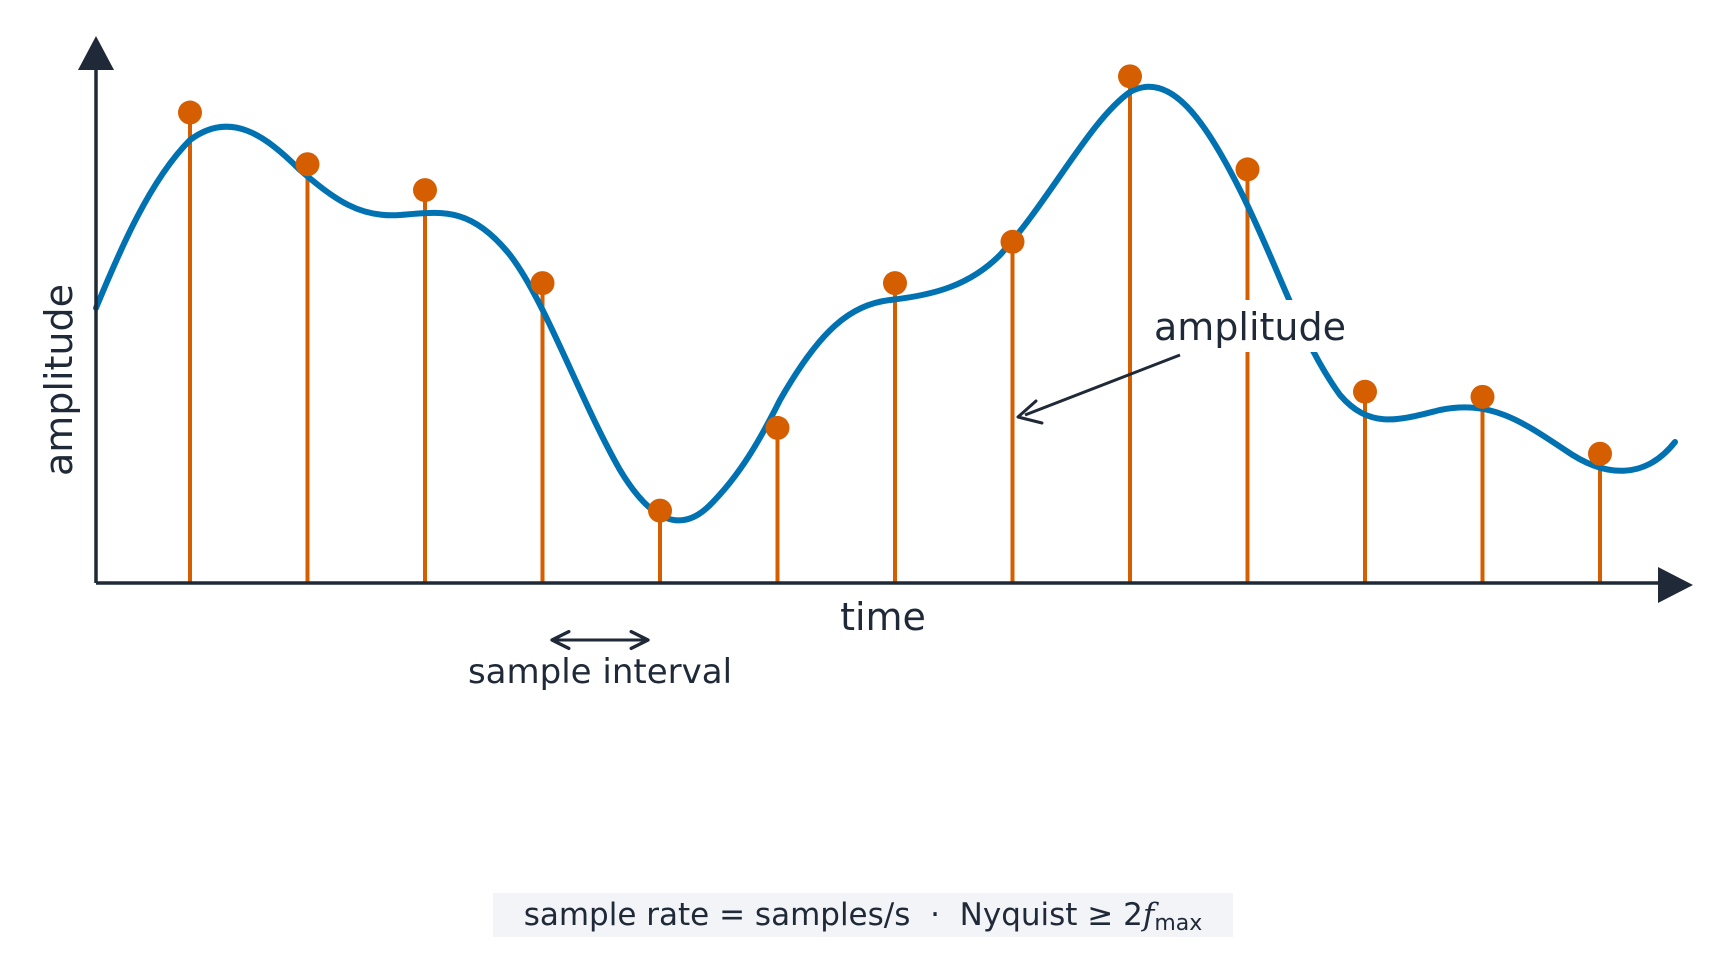  Describe the element at coordinates (1018, 915) in the screenshot. I see `formula-nyquist: Nyquist` at that location.